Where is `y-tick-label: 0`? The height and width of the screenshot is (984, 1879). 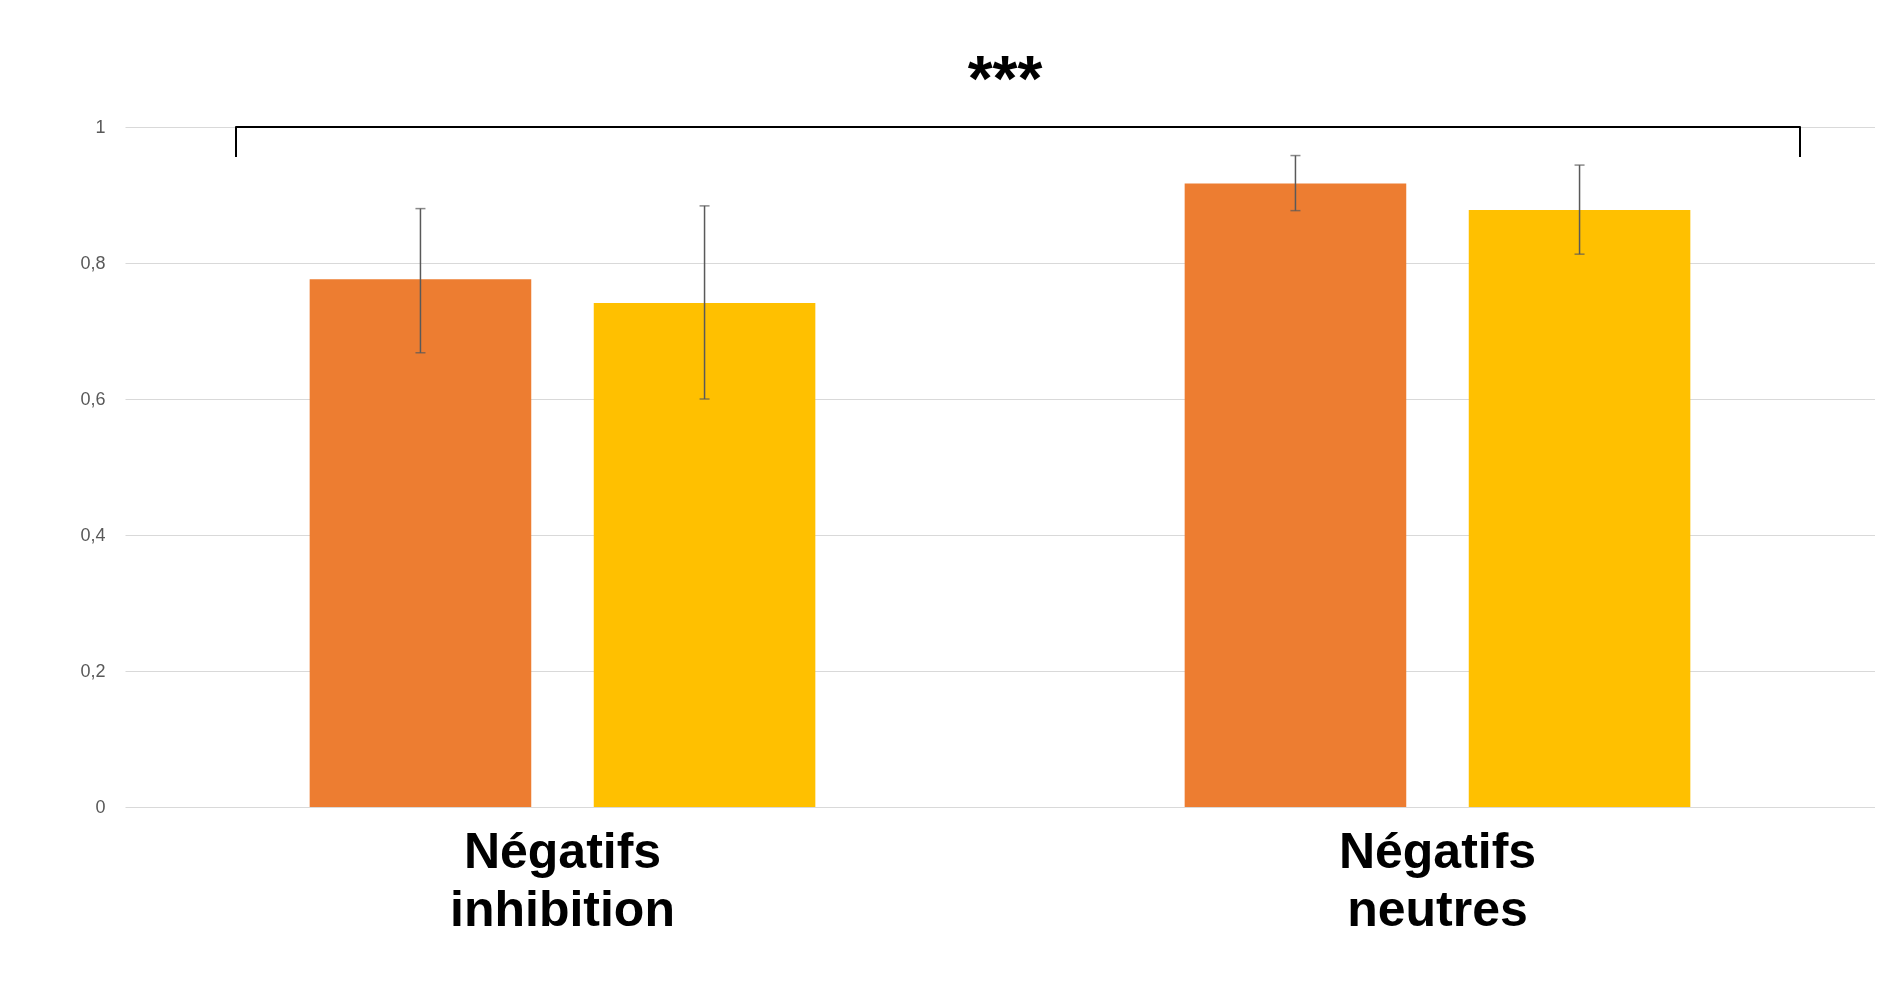 y-tick-label: 0 is located at coordinates (100, 806).